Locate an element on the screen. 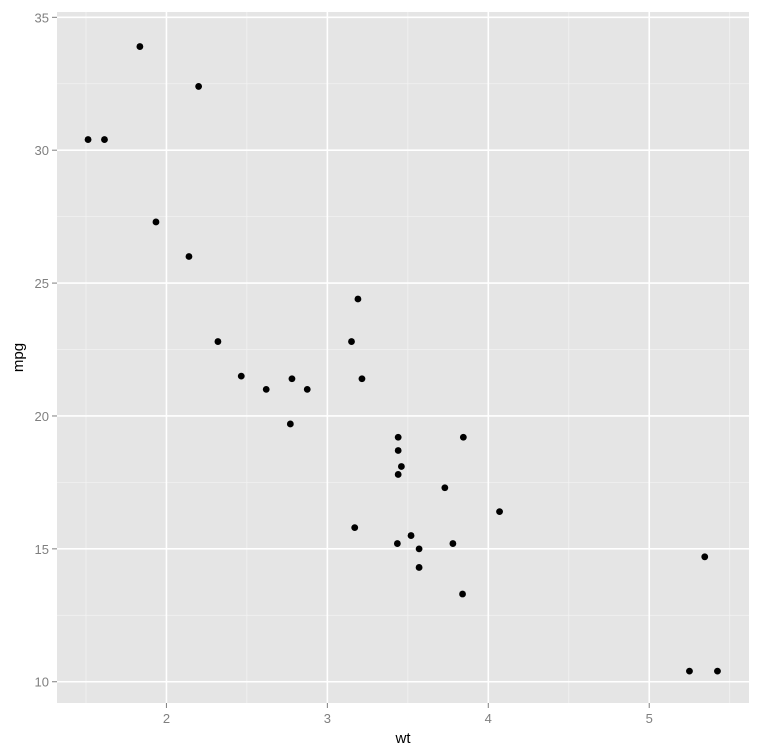 The height and width of the screenshot is (752, 766). y-tick-label: 25 is located at coordinates (42, 283).